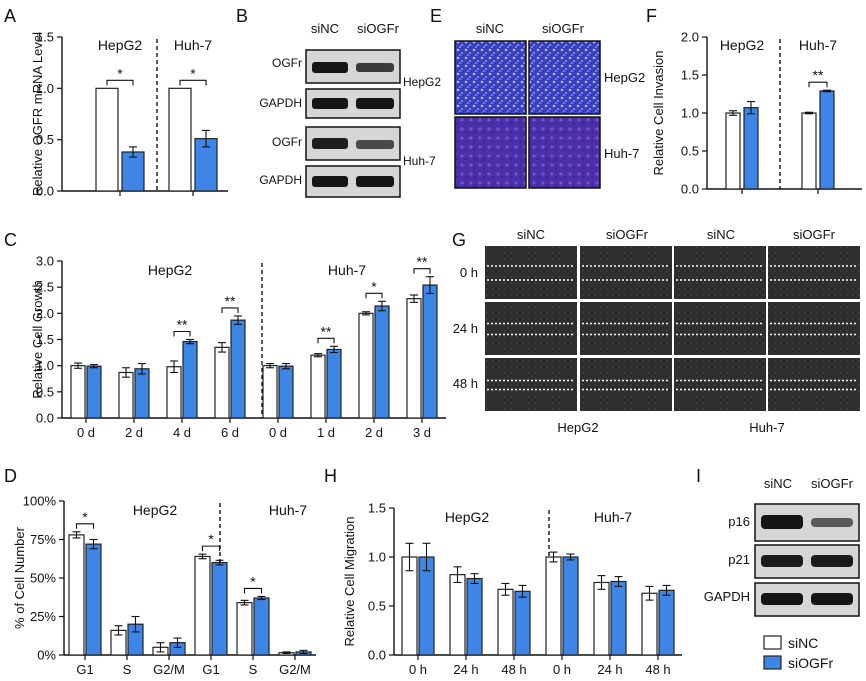 The height and width of the screenshot is (681, 866). I want to click on wound-image-r2-c1, so click(626, 384).